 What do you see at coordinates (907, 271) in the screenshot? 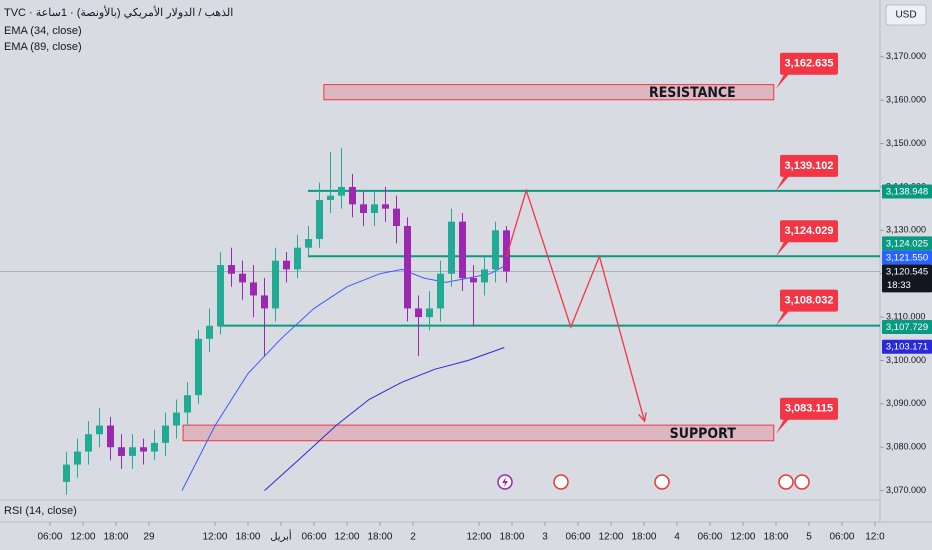
I see `price-tag-label: 3,120.545` at bounding box center [907, 271].